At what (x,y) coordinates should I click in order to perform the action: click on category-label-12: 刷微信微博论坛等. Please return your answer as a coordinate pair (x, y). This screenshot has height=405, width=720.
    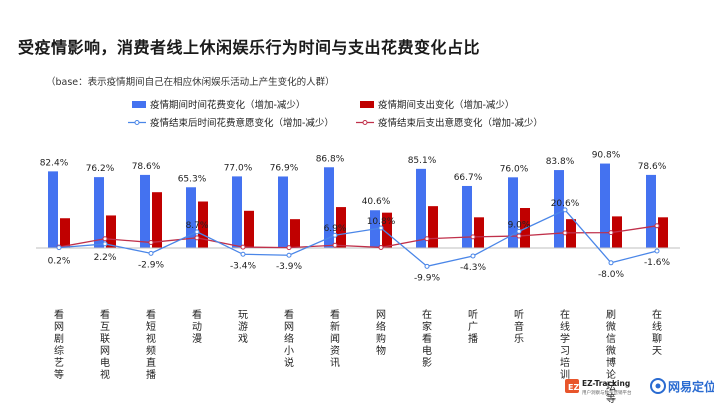
    Looking at the image, I should click on (611, 357).